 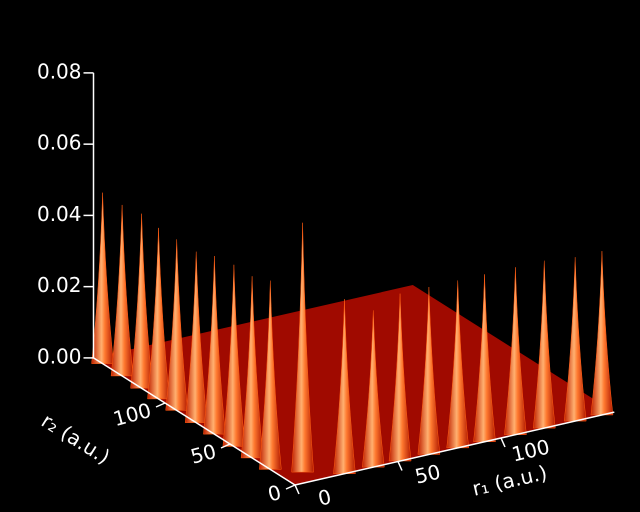 I want to click on x-tick-label: 0, so click(x=325, y=497).